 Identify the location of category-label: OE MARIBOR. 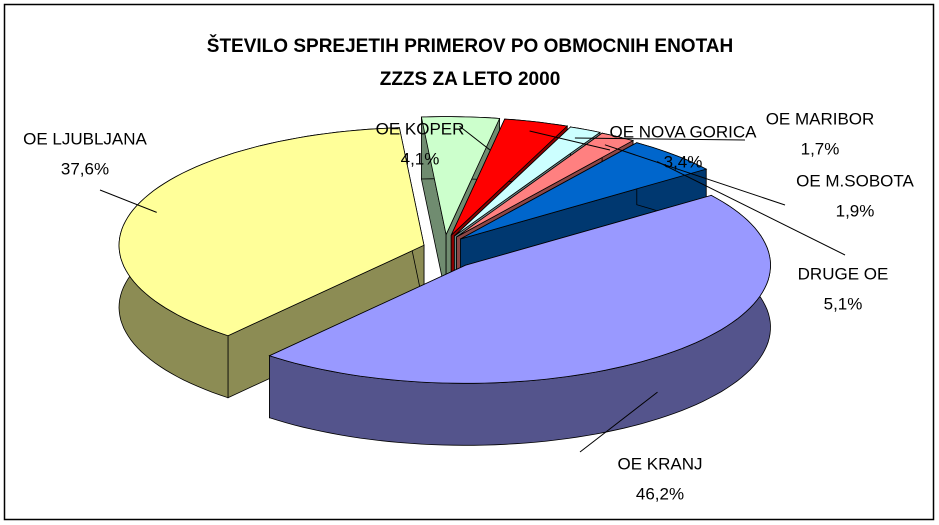
(820, 118).